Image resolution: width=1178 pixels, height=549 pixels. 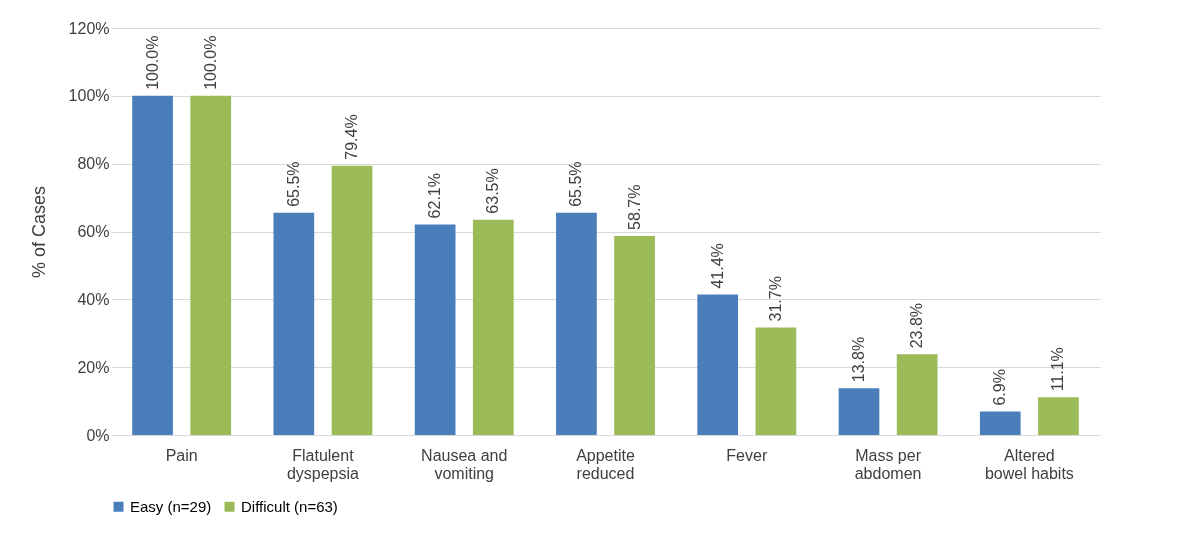 What do you see at coordinates (323, 464) in the screenshot?
I see `x-tick-label: Flatulent dyspepsia` at bounding box center [323, 464].